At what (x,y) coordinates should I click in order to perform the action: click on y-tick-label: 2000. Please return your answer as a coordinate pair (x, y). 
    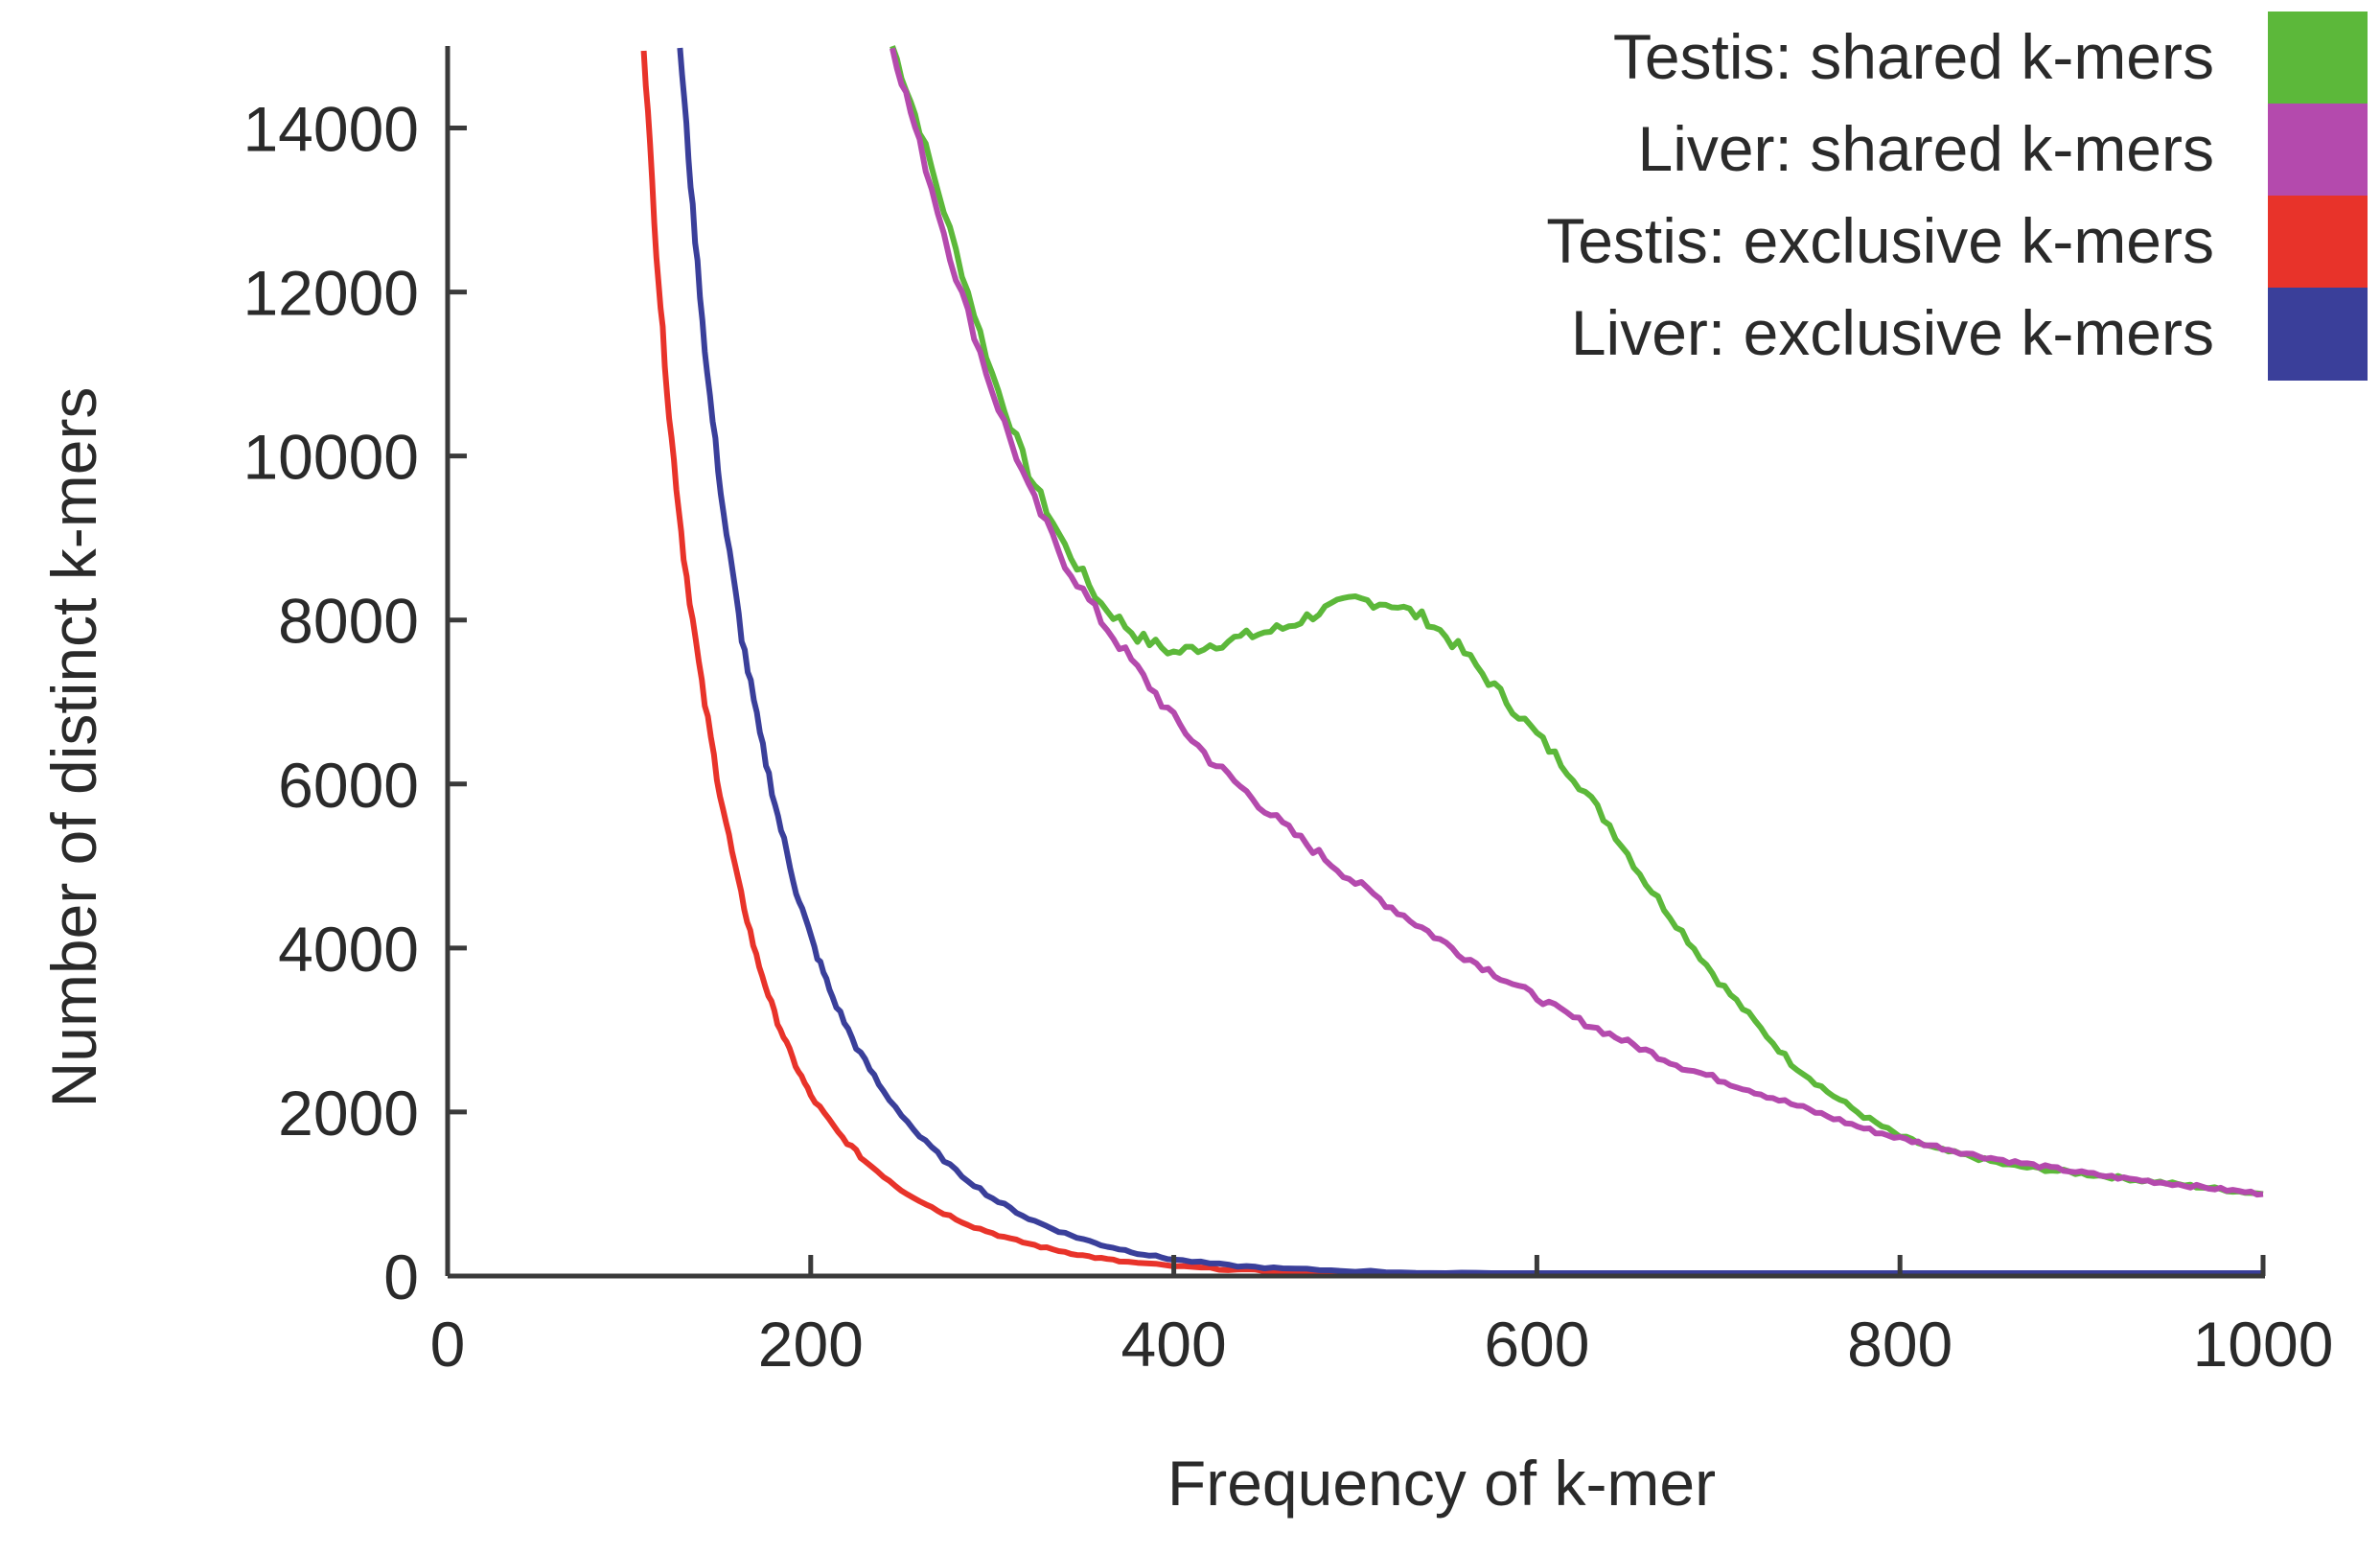
    Looking at the image, I should click on (348, 1113).